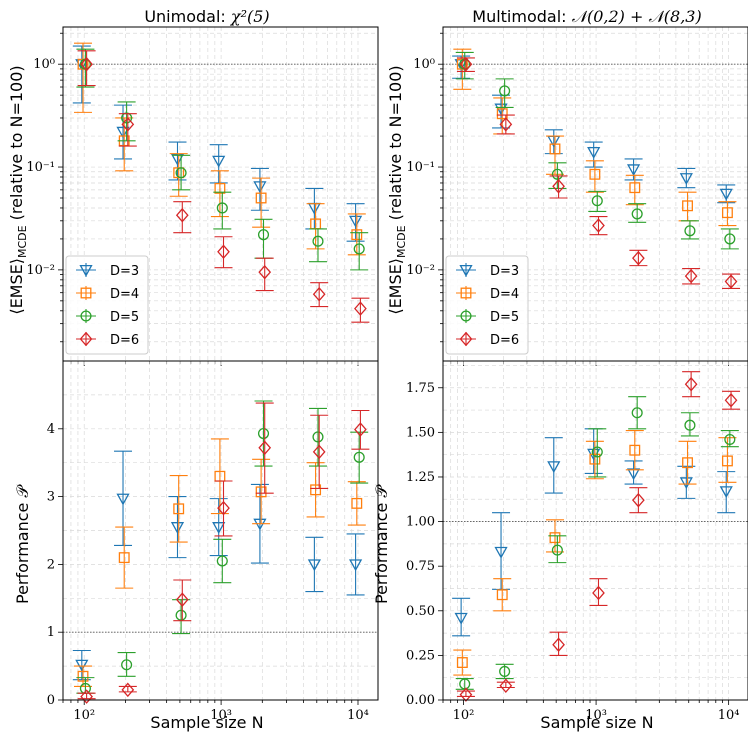 The height and width of the screenshot is (736, 748). Describe the element at coordinates (40, 167) in the screenshot. I see `y-tick-label: 10⁻¹` at that location.